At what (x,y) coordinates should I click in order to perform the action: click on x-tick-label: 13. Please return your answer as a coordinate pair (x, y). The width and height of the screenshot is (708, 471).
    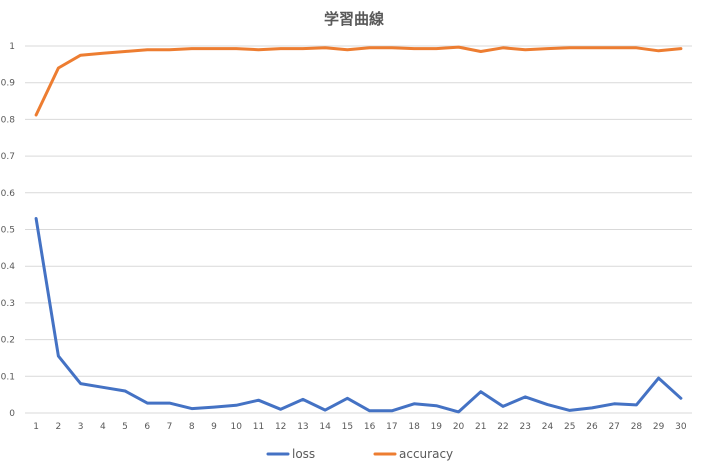
    Looking at the image, I should click on (302, 427).